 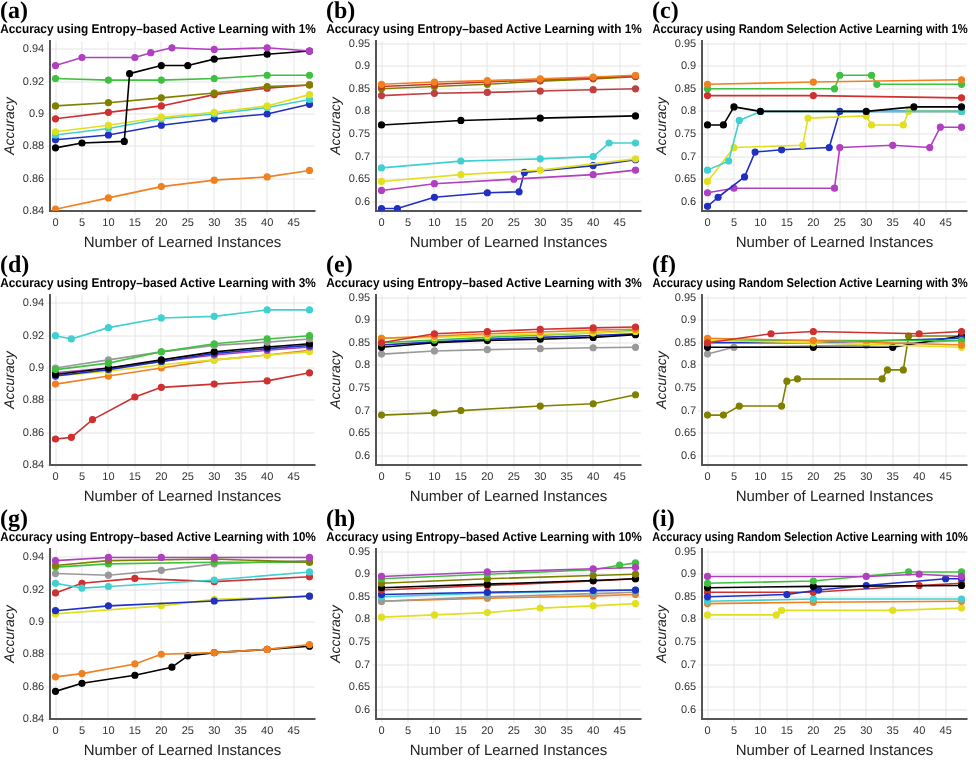 What do you see at coordinates (341, 12) in the screenshot?
I see `text: (b)` at bounding box center [341, 12].